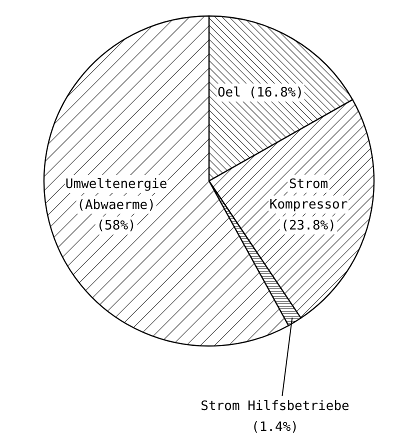 This screenshot has width=403, height=441. What do you see at coordinates (308, 226) in the screenshot?
I see `data-label: (23.8%)` at bounding box center [308, 226].